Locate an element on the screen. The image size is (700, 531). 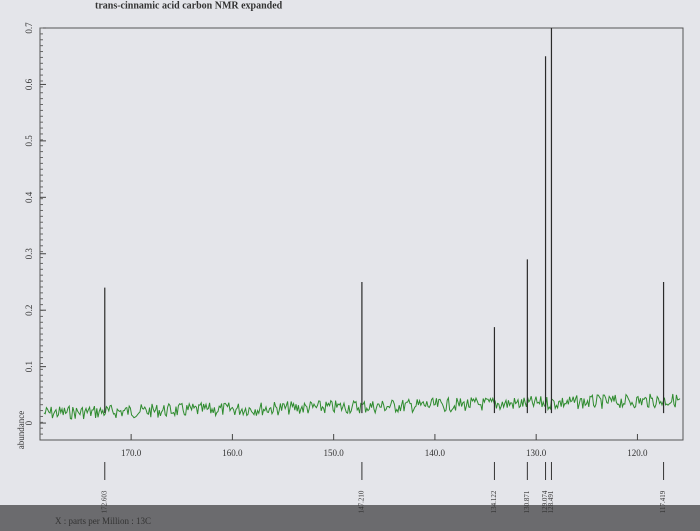
peak-label: 172.603 is located at coordinates (104, 501).